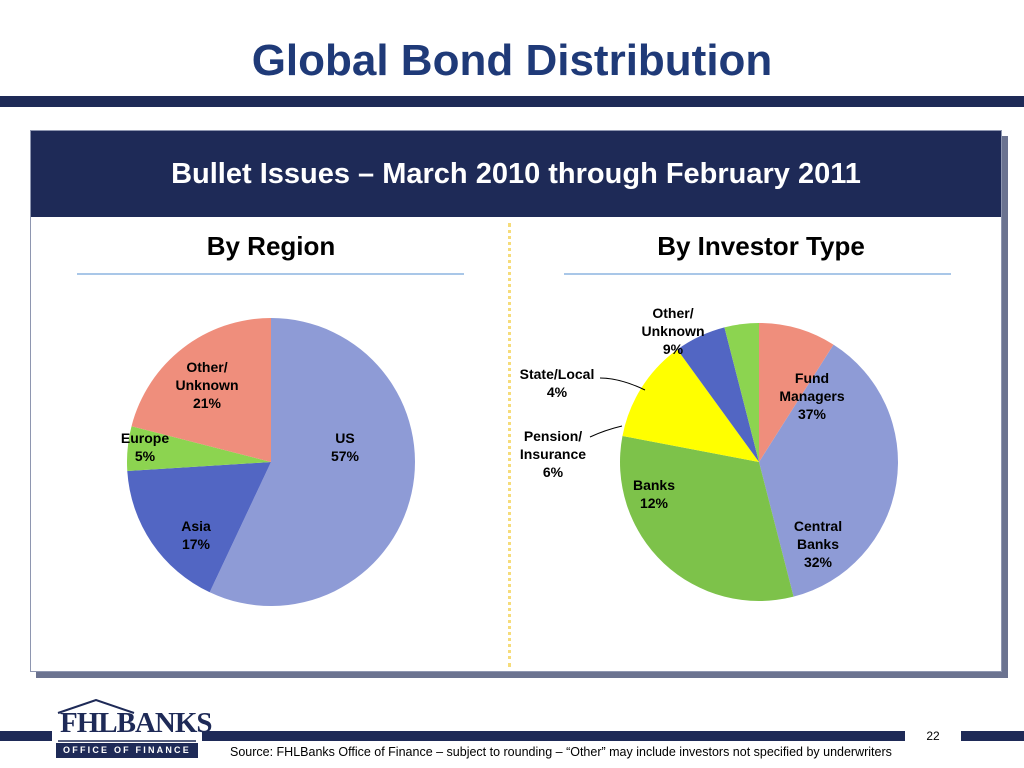  I want to click on page-number: 22, so click(933, 736).